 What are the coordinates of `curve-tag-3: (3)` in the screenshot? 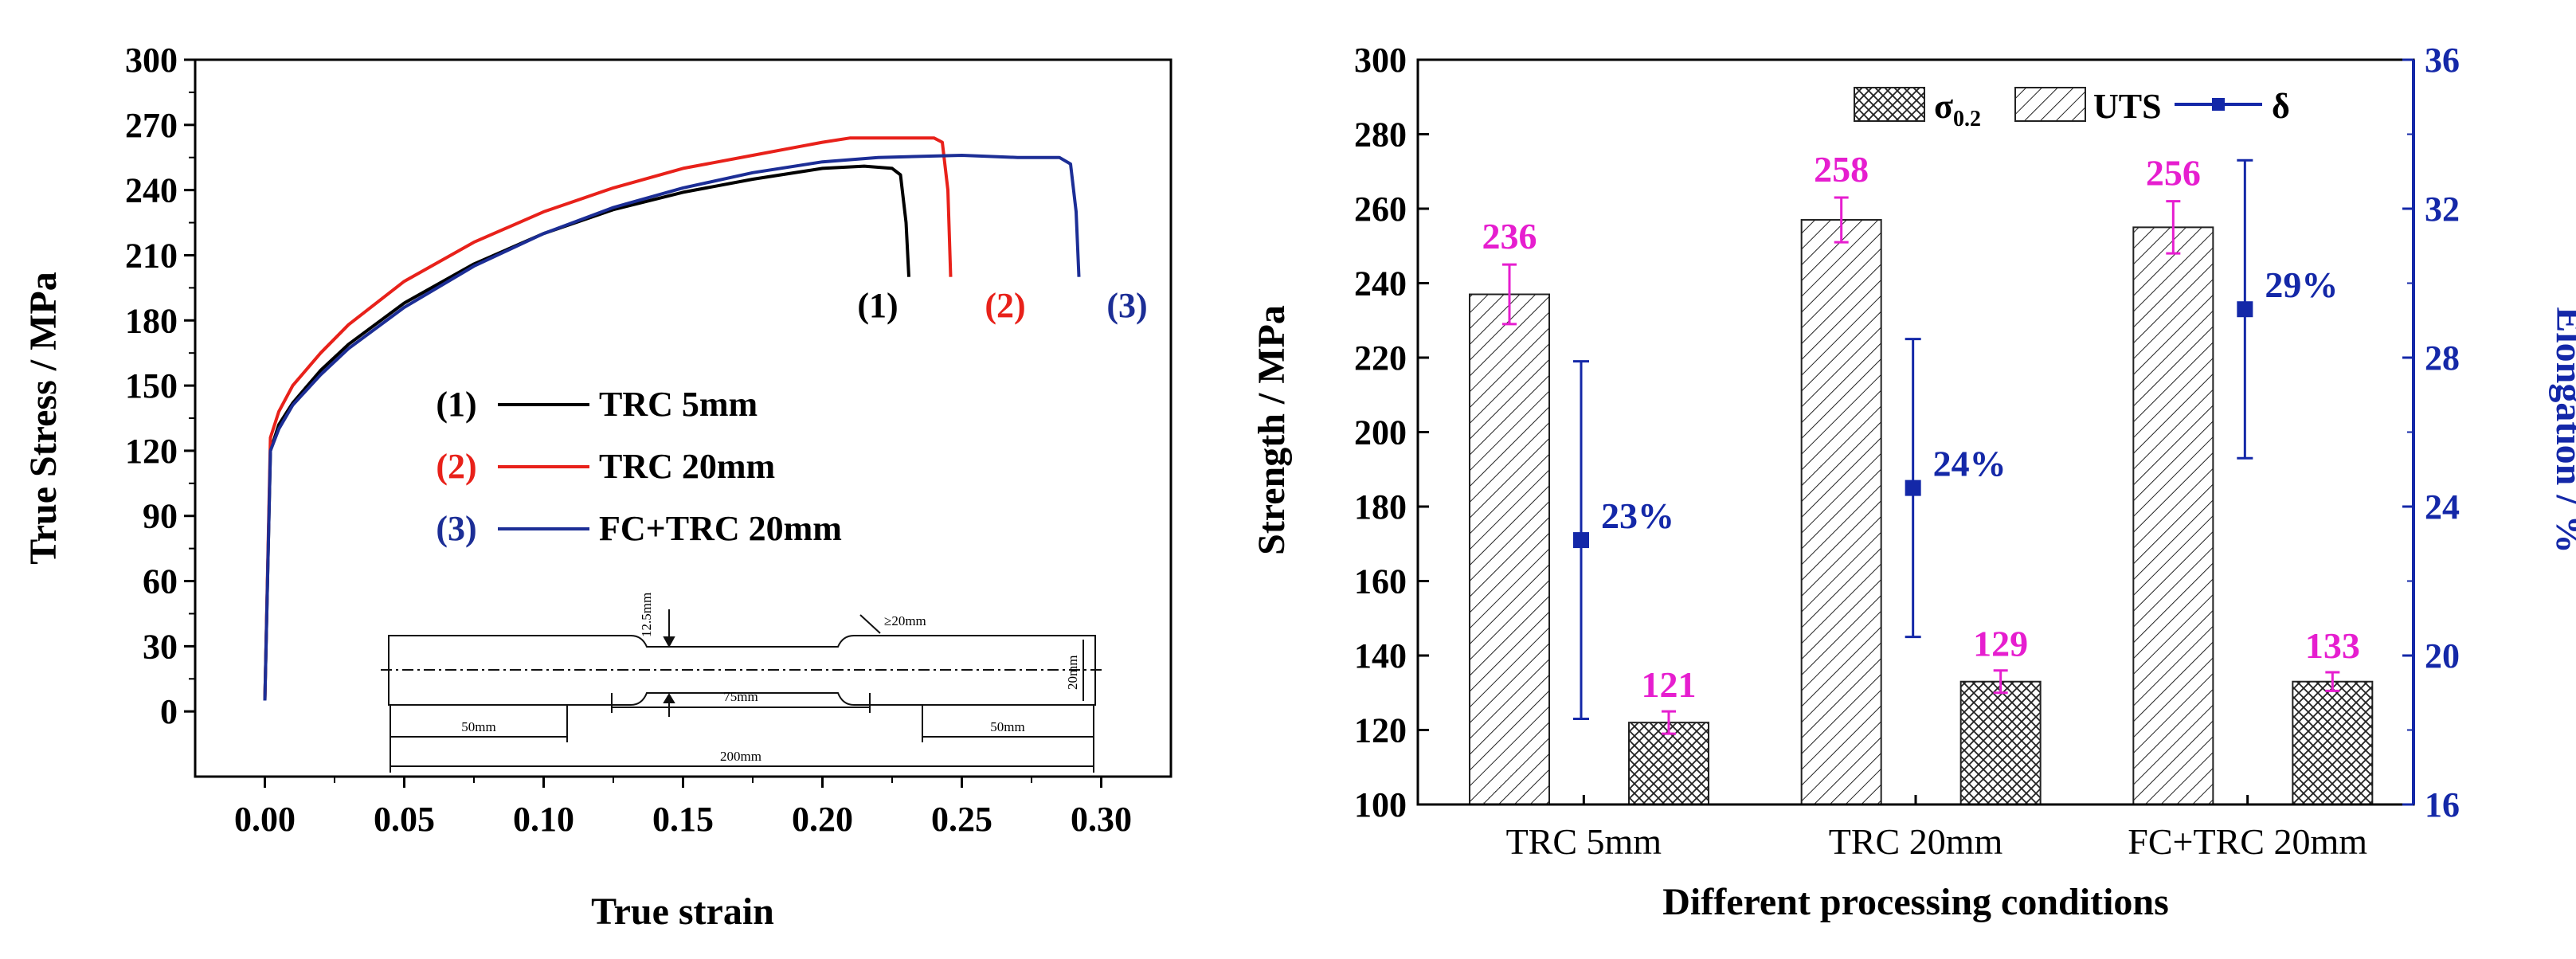 It's located at (1126, 305).